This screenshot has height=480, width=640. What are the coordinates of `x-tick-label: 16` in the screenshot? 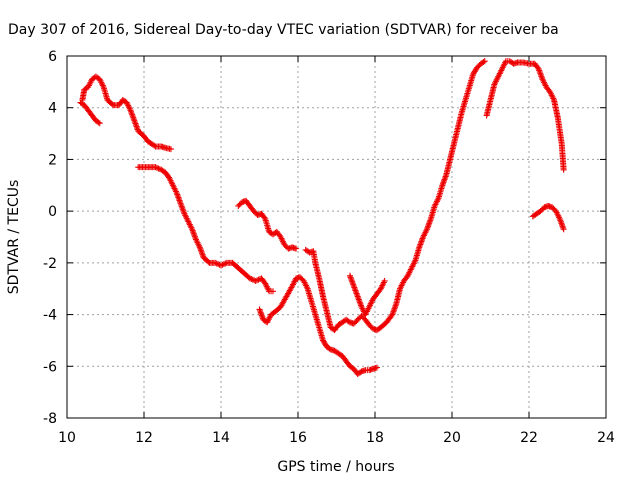 It's located at (298, 438).